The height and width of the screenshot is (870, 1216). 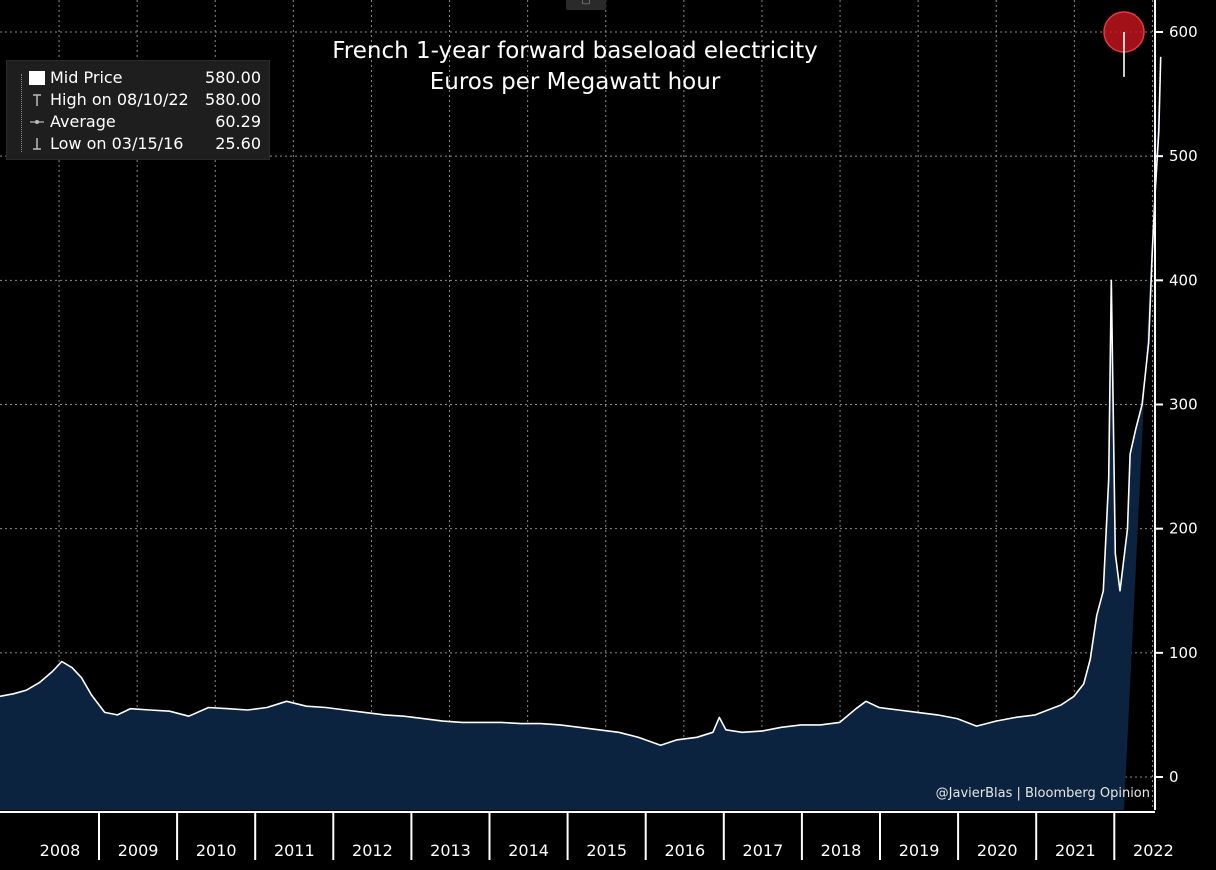 I want to click on y-axis: 0 100 200 300 400 500 600, so click(x=1176, y=405).